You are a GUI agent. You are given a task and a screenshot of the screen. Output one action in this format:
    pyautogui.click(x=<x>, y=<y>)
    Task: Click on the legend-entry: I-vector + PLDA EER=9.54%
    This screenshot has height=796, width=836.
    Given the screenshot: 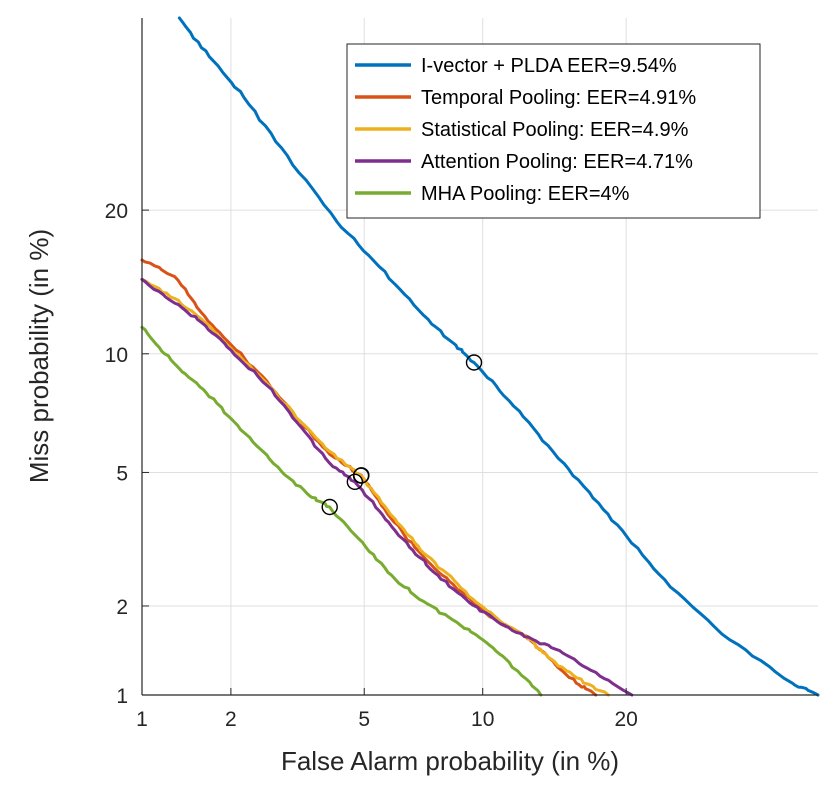 What is the action you would take?
    pyautogui.click(x=549, y=66)
    